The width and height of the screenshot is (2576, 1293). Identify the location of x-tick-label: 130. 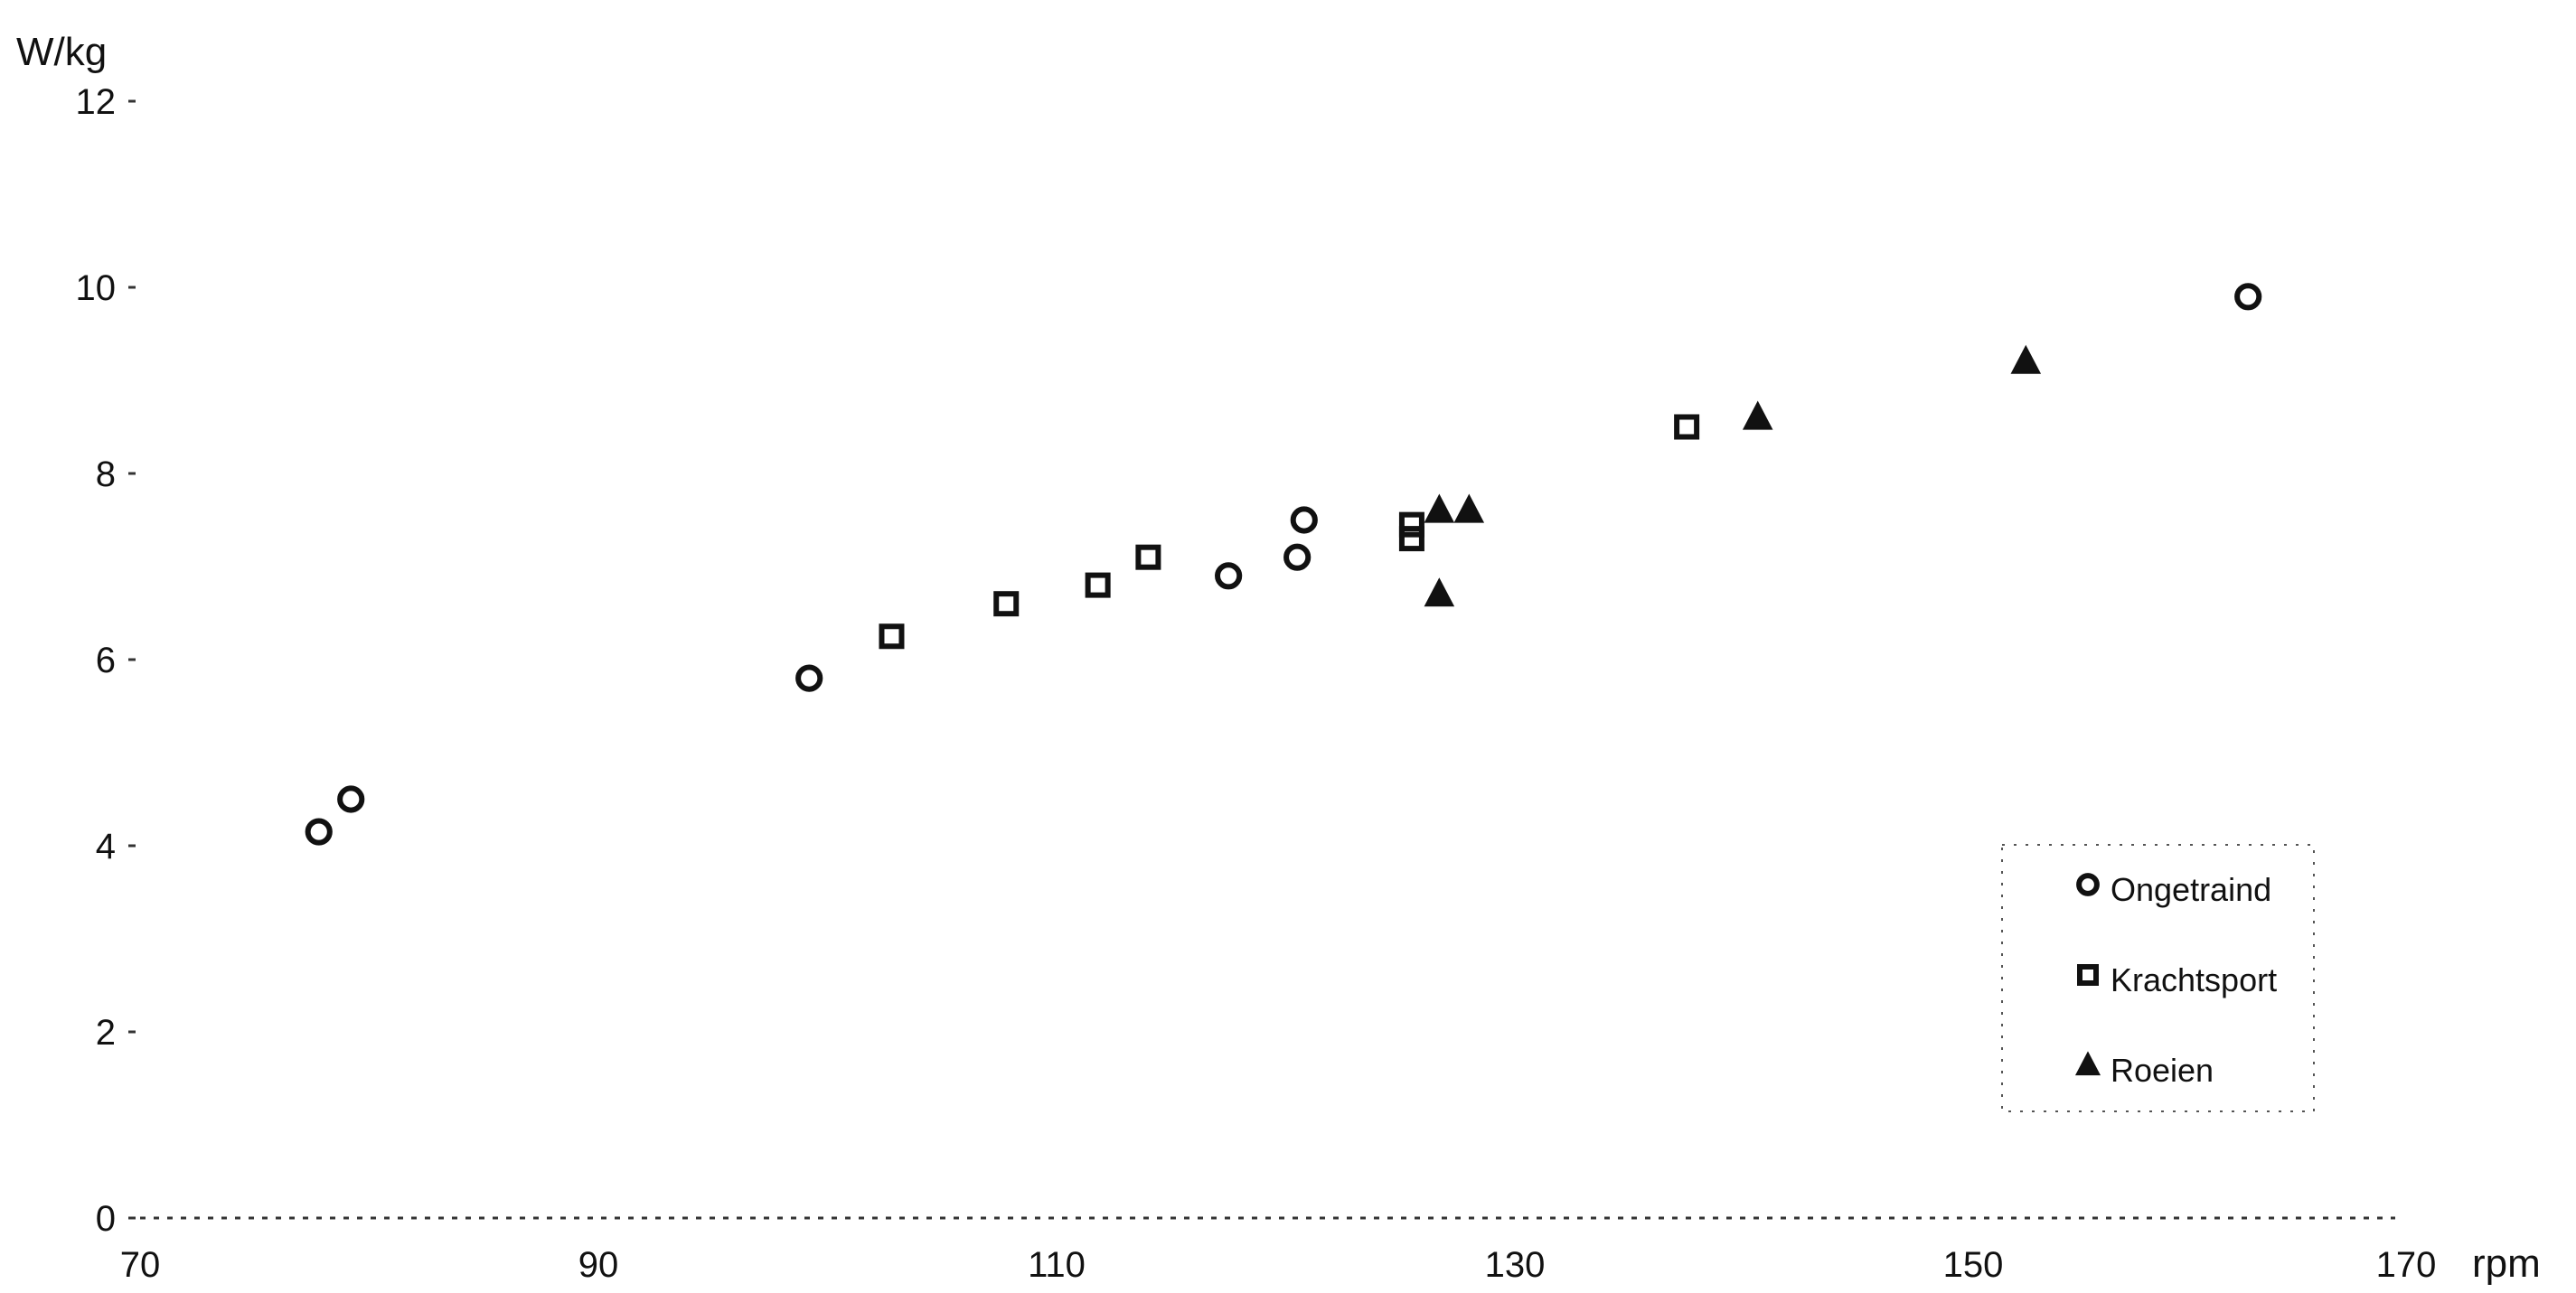
(1515, 1265).